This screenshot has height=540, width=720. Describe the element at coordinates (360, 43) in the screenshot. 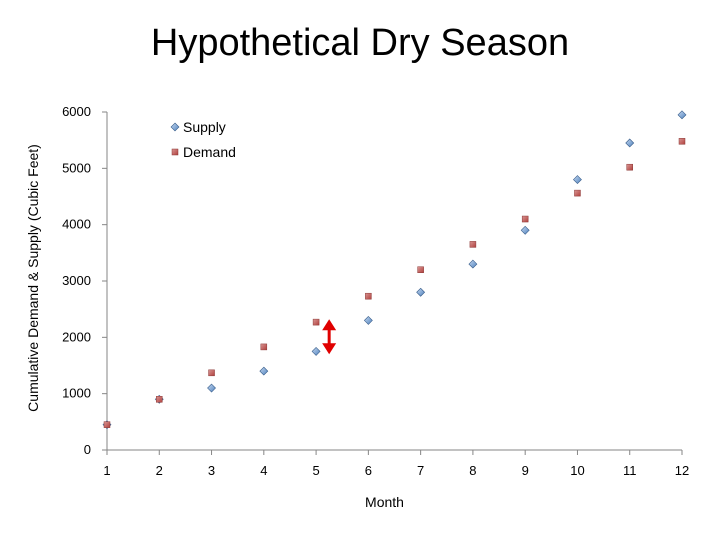

I see `chart-title: Hypothetical Dry Season` at that location.